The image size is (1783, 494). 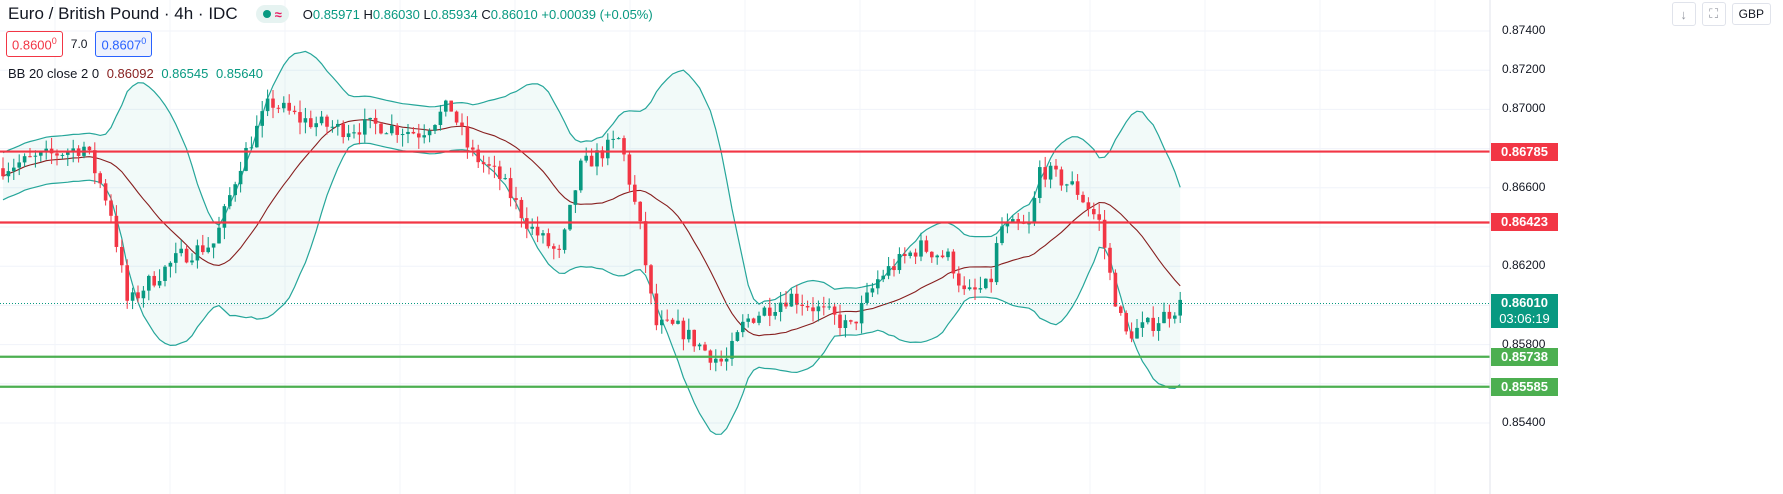 I want to click on buy-price: 0.8607, so click(x=121, y=45).